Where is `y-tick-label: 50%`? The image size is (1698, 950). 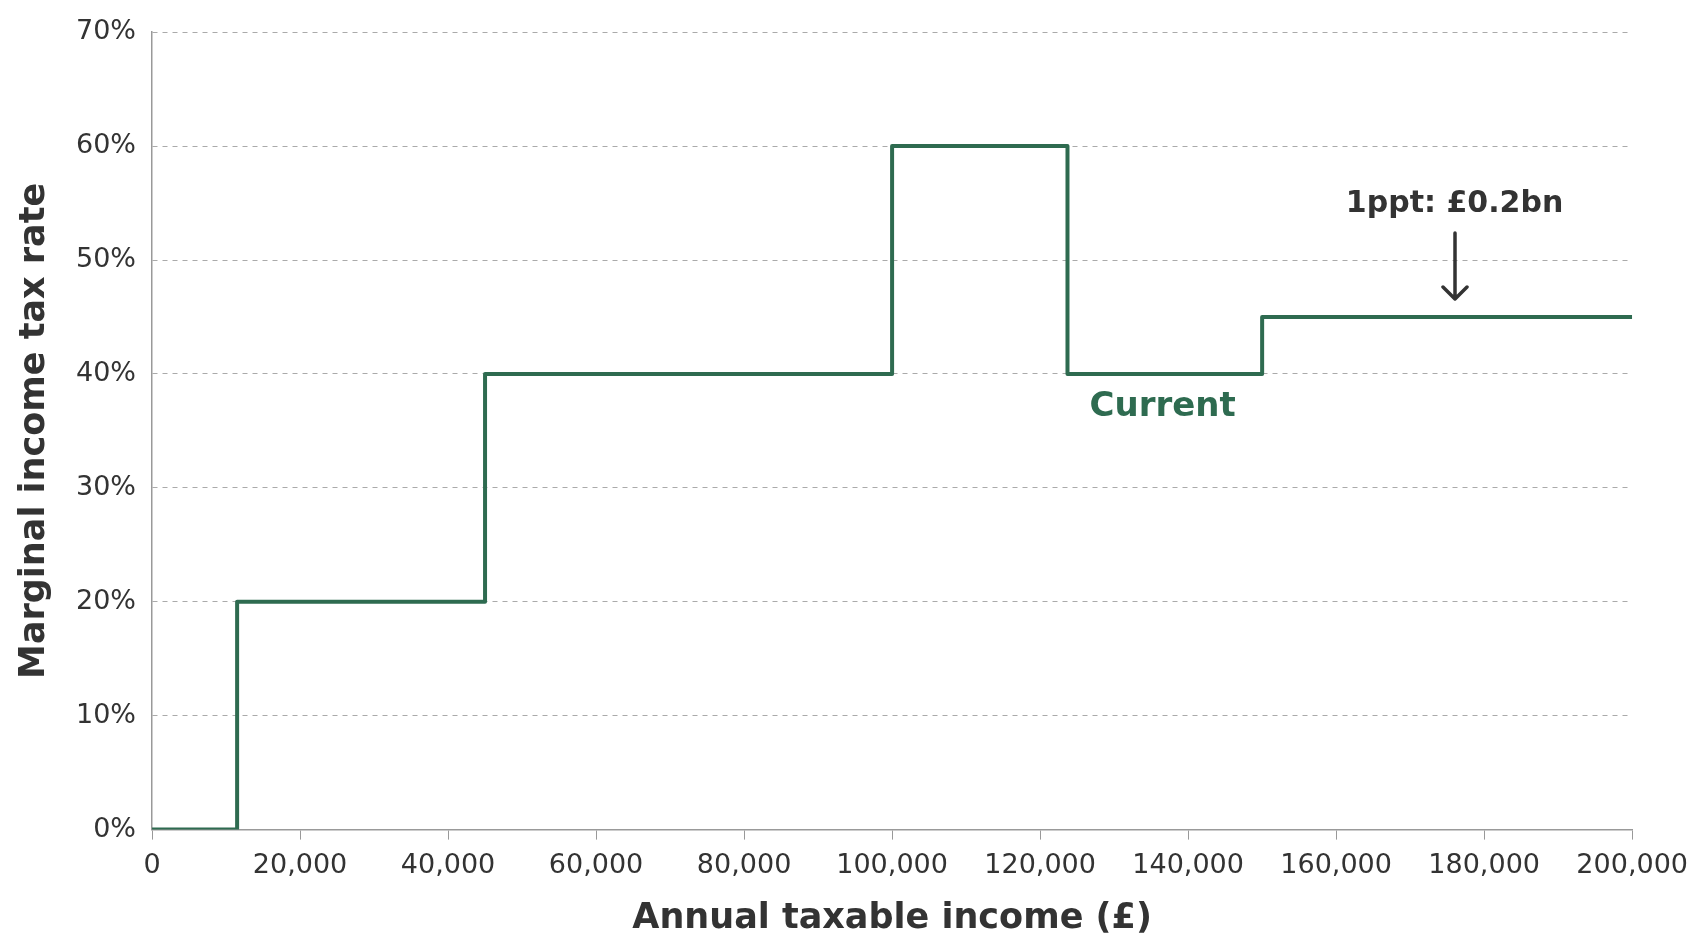 y-tick-label: 50% is located at coordinates (106, 258).